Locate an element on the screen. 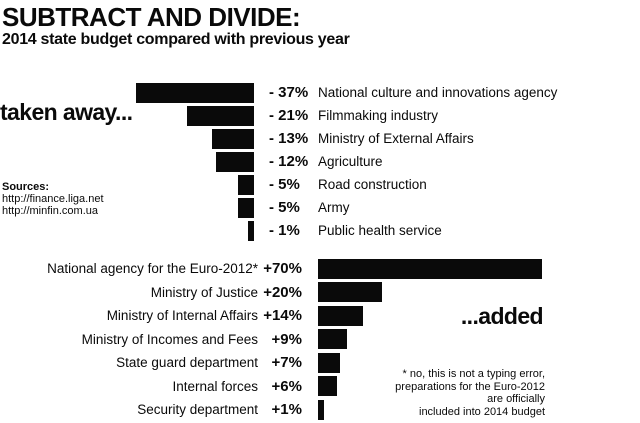  taken-away-row: - 12% Agriculture is located at coordinates (320, 161).